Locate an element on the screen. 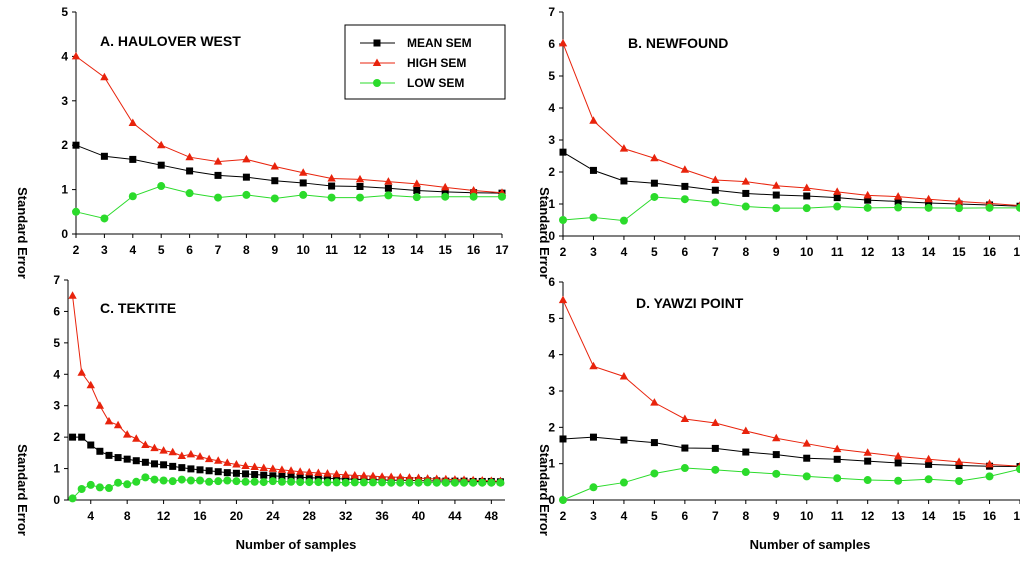 Image resolution: width=1020 pixels, height=581 pixels. y-tick-label: 7 is located at coordinates (56, 280).